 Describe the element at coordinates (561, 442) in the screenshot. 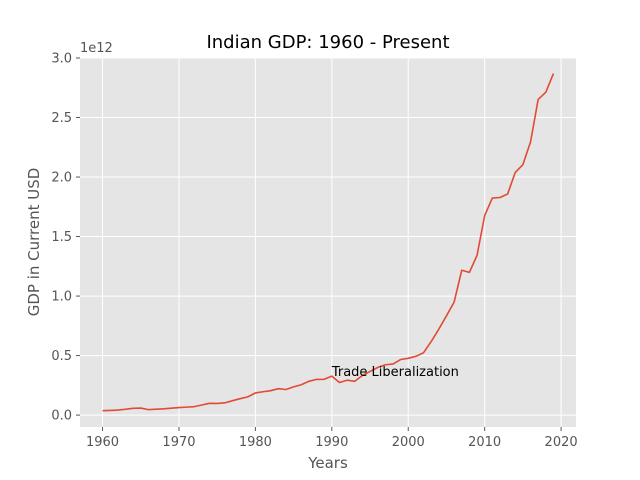

I see `x-tick-label: 2020` at that location.